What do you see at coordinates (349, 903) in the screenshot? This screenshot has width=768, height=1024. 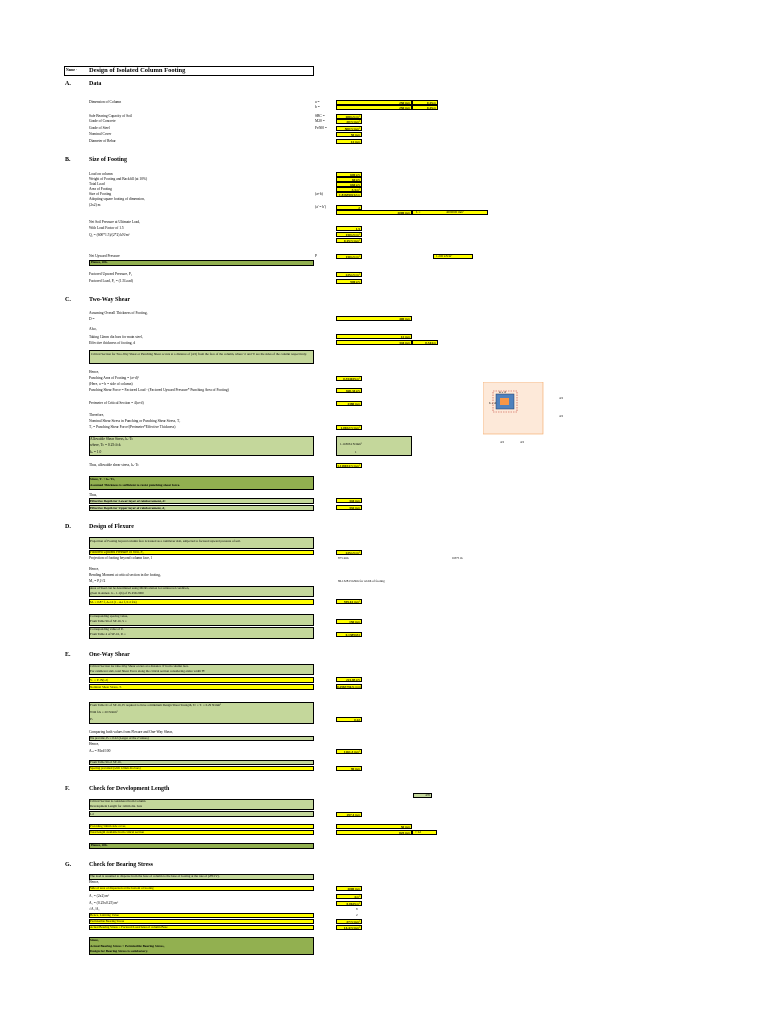 I see `a2-value: 0.0625m²` at bounding box center [349, 903].